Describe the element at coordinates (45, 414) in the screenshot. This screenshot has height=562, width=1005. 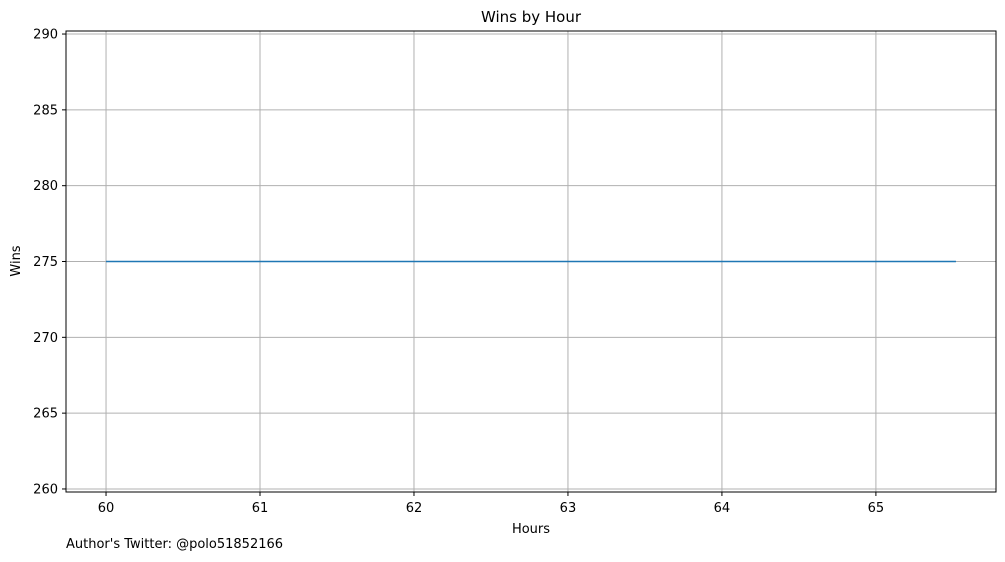
I see `y-tick-label: 265` at that location.